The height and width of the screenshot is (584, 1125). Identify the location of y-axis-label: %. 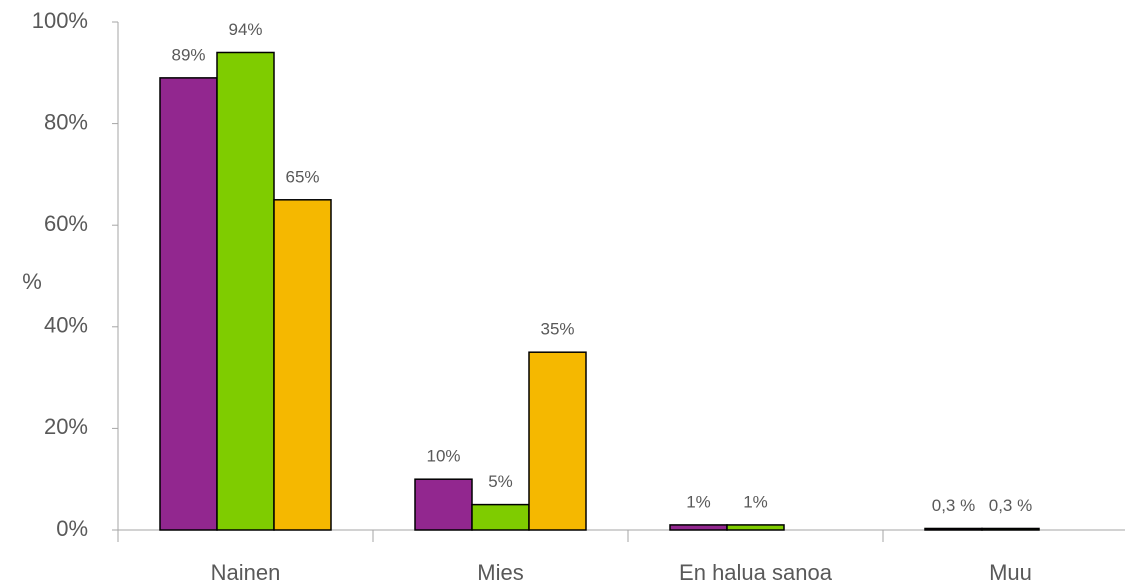
(32, 281).